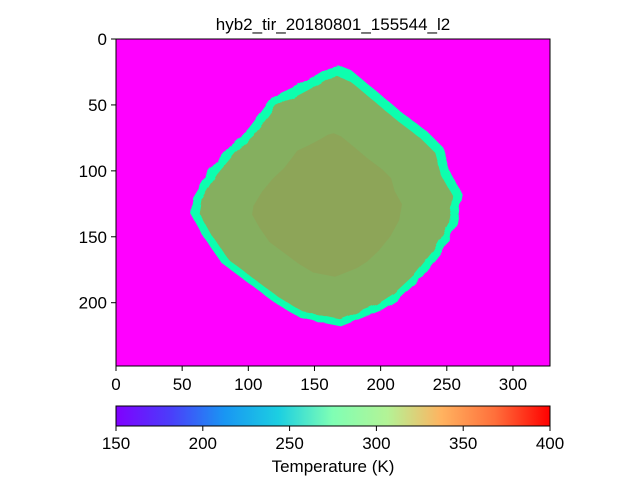 This screenshot has height=485, width=640. I want to click on asteroid-warm-core, so click(327, 205).